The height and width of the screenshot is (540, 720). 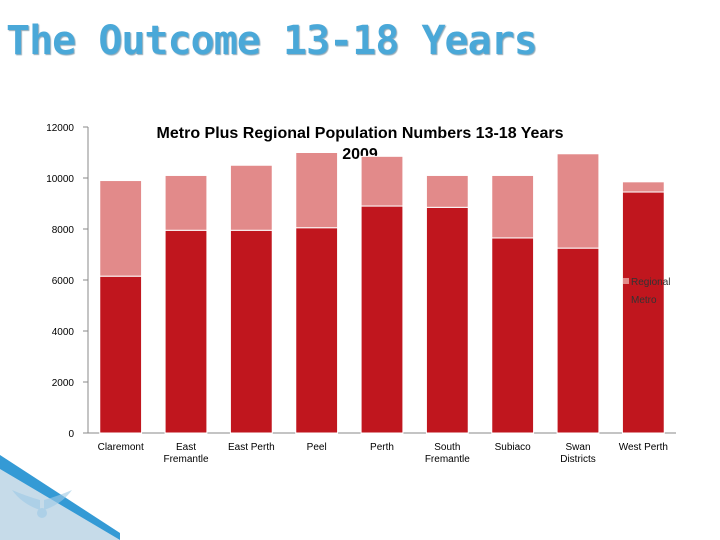 What do you see at coordinates (121, 447) in the screenshot?
I see `x-tick-label: Claremont` at bounding box center [121, 447].